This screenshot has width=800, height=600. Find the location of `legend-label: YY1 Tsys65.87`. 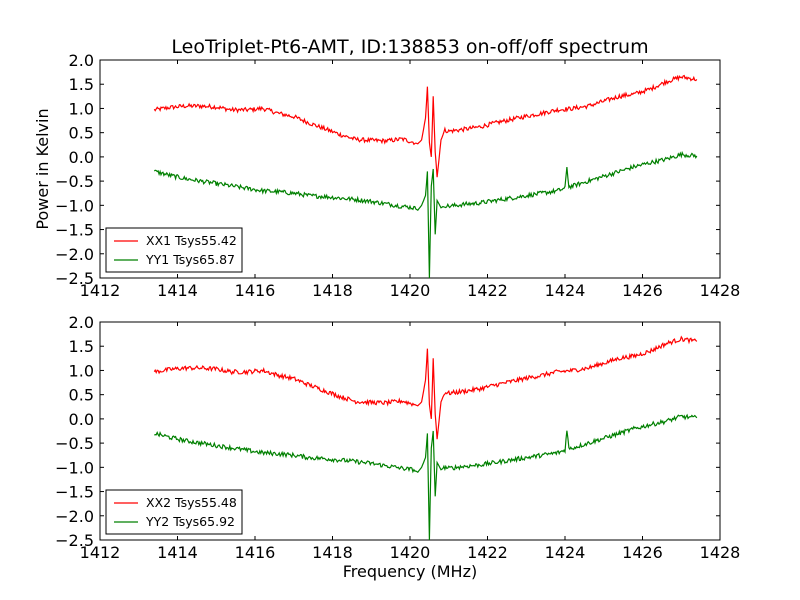

legend-label: YY1 Tsys65.87 is located at coordinates (190, 259).